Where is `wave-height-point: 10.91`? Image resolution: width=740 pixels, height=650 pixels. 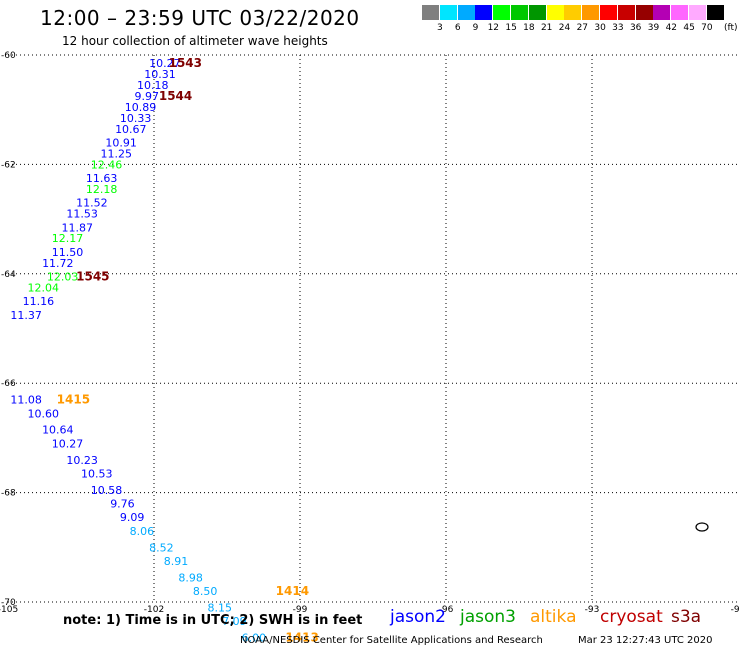 wave-height-point: 10.91 is located at coordinates (121, 143).